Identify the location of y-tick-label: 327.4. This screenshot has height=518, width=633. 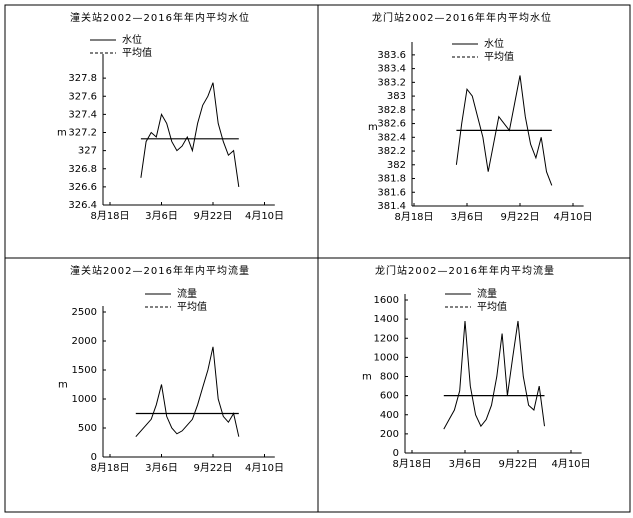
(82, 114).